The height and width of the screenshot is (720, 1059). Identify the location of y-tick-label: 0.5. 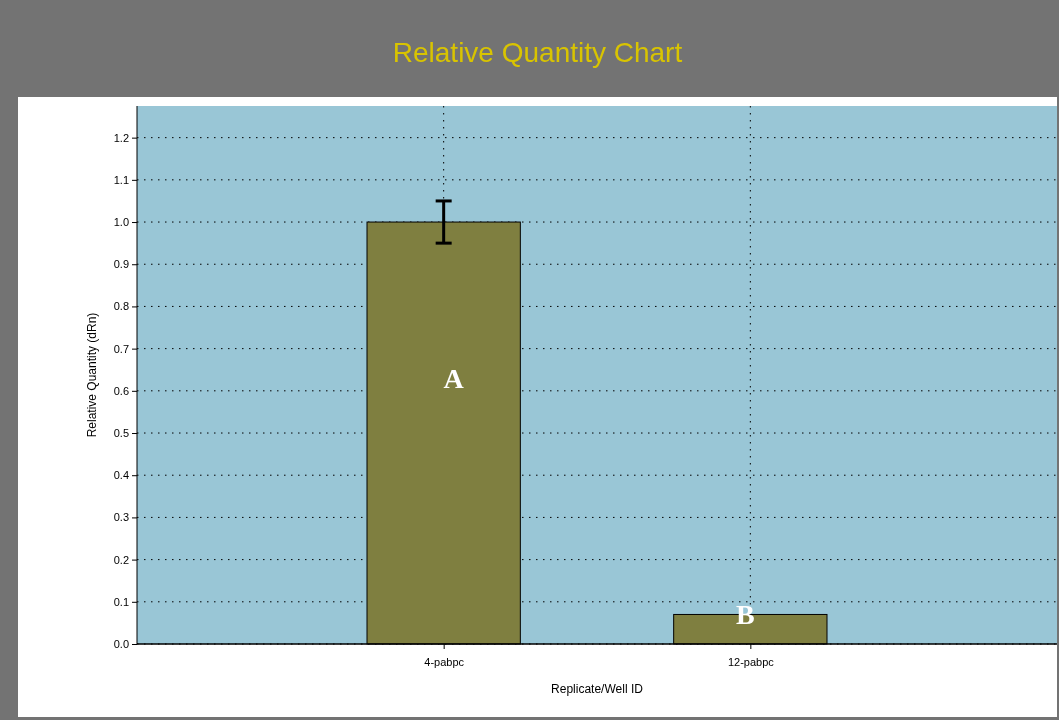
(121, 433).